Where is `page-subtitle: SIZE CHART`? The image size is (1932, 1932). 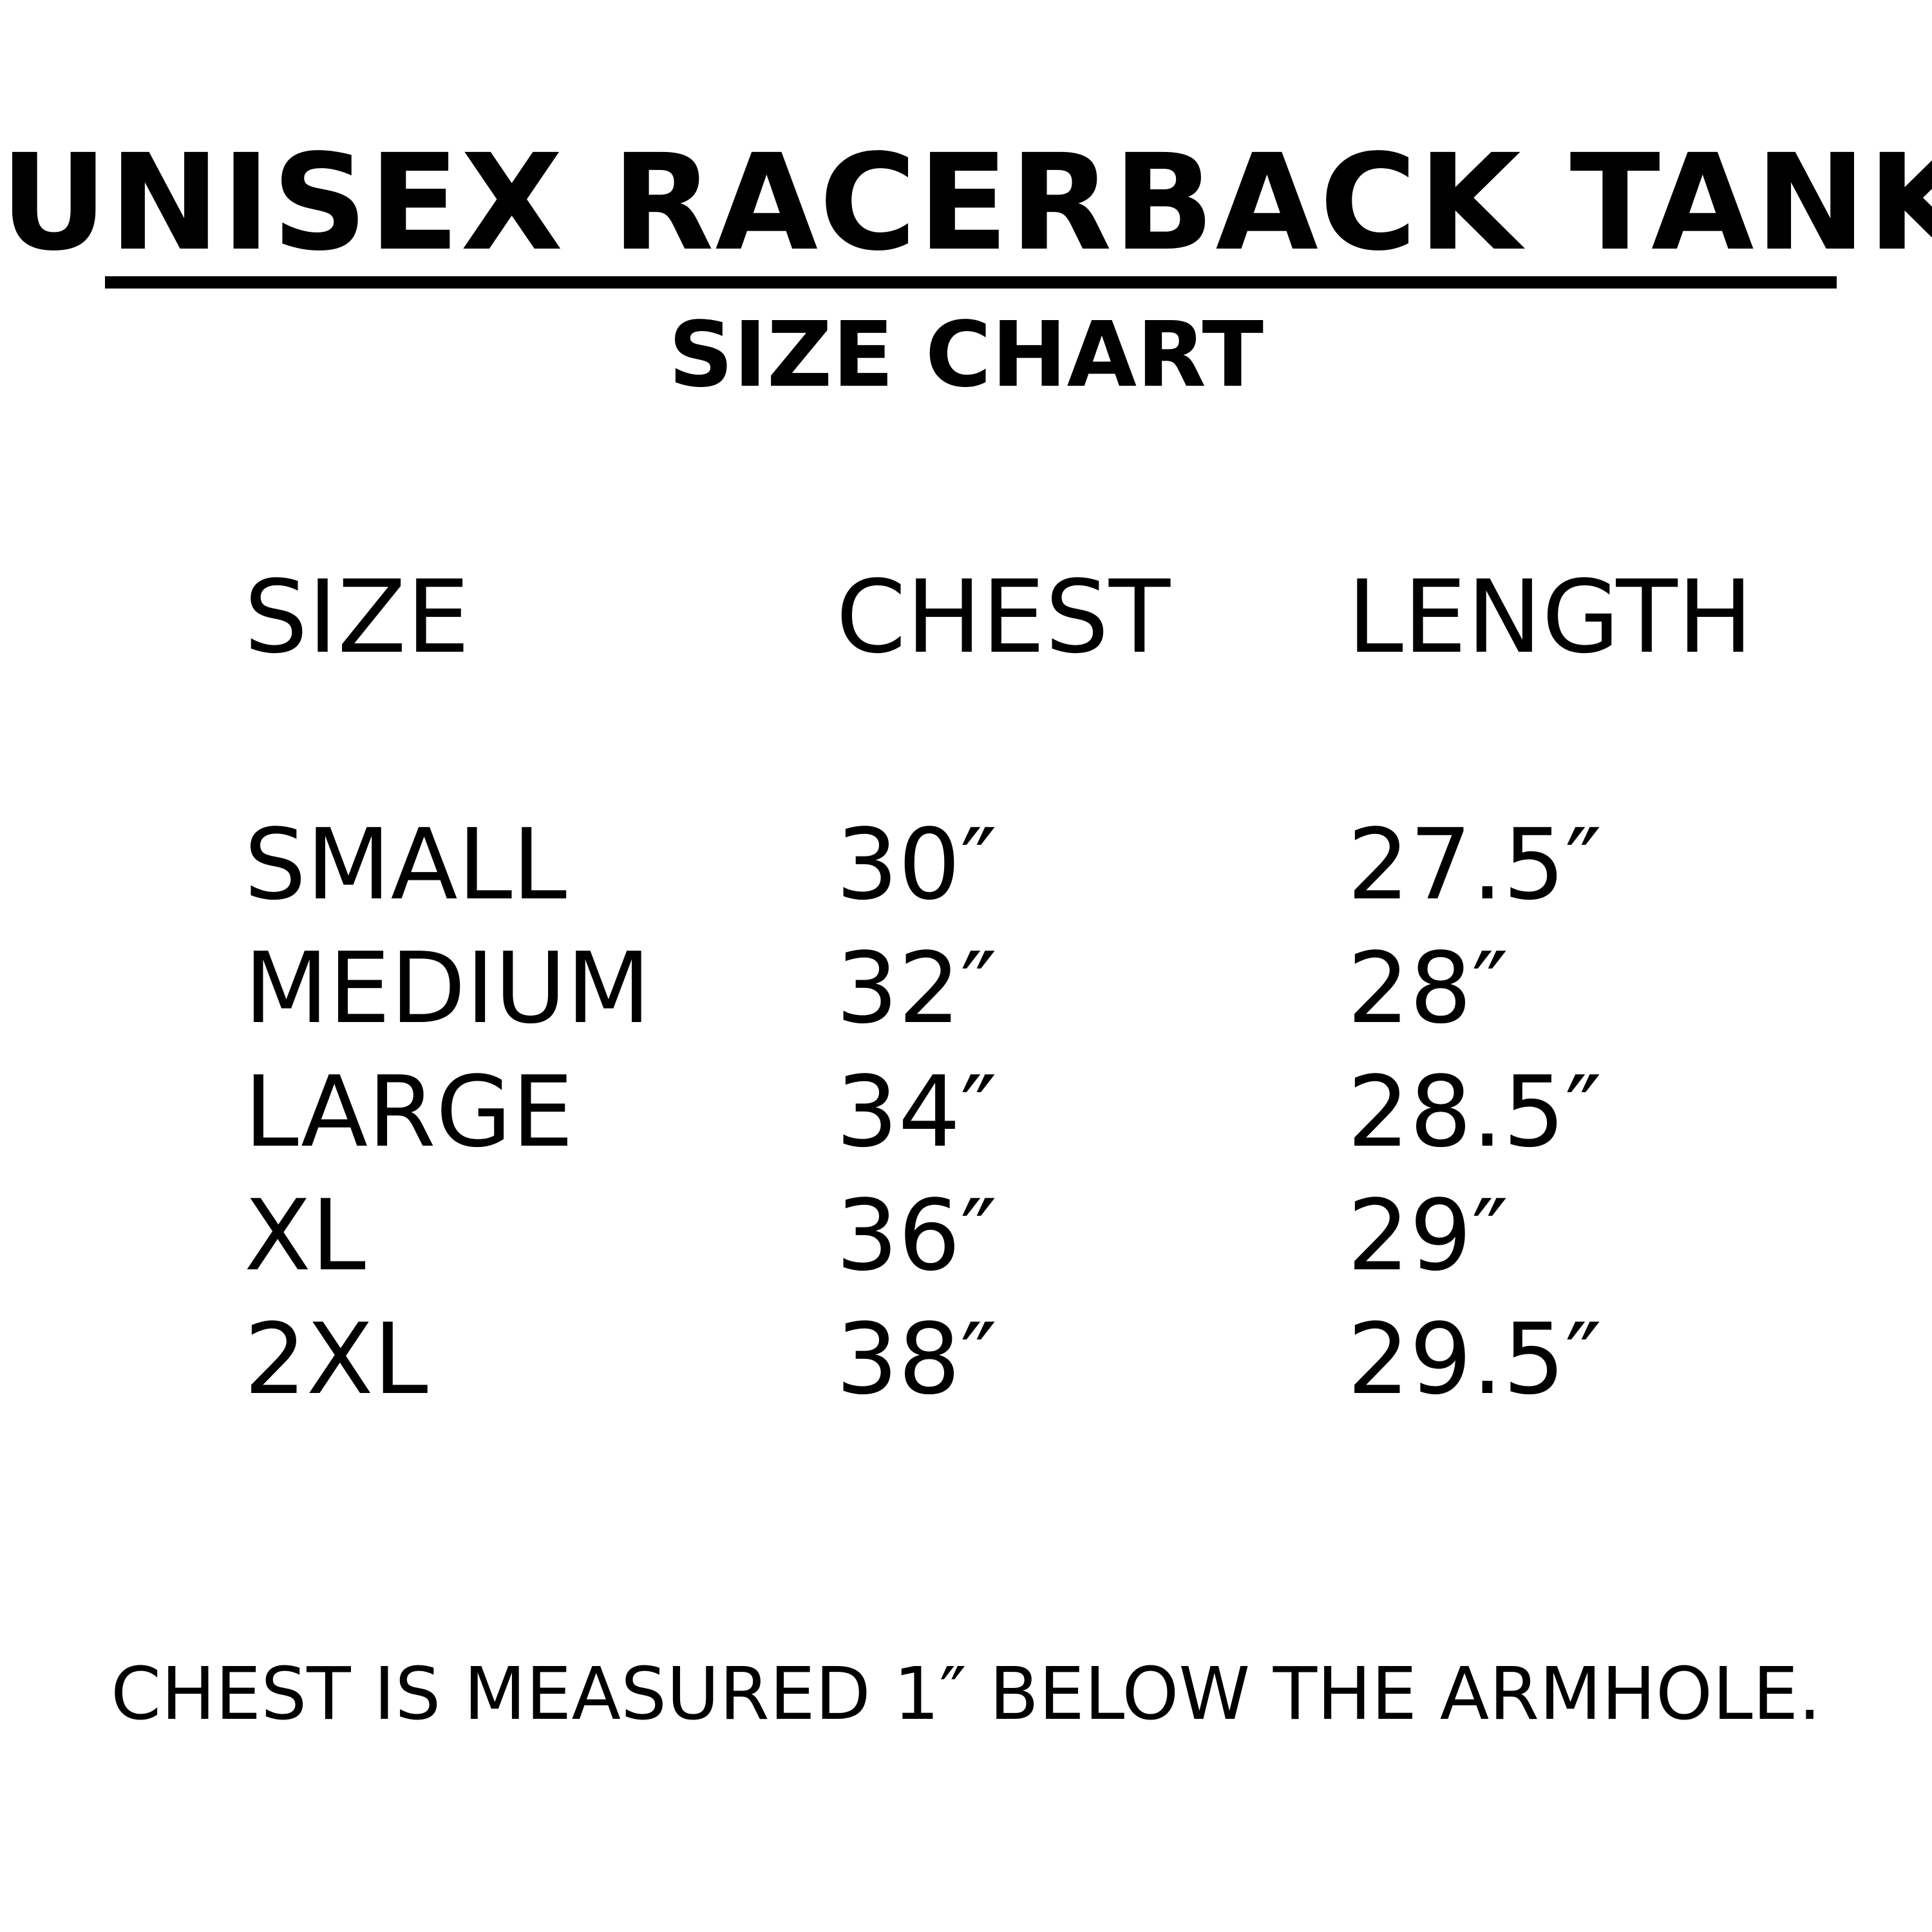 page-subtitle: SIZE CHART is located at coordinates (966, 355).